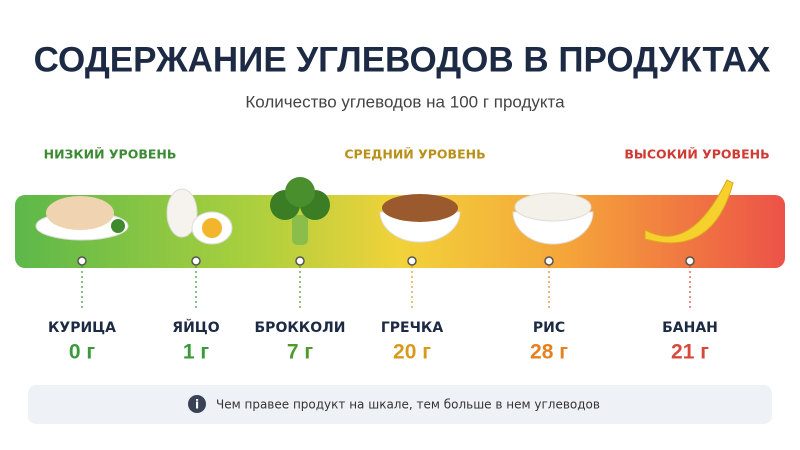  I want to click on item-value: 1 г, so click(196, 352).